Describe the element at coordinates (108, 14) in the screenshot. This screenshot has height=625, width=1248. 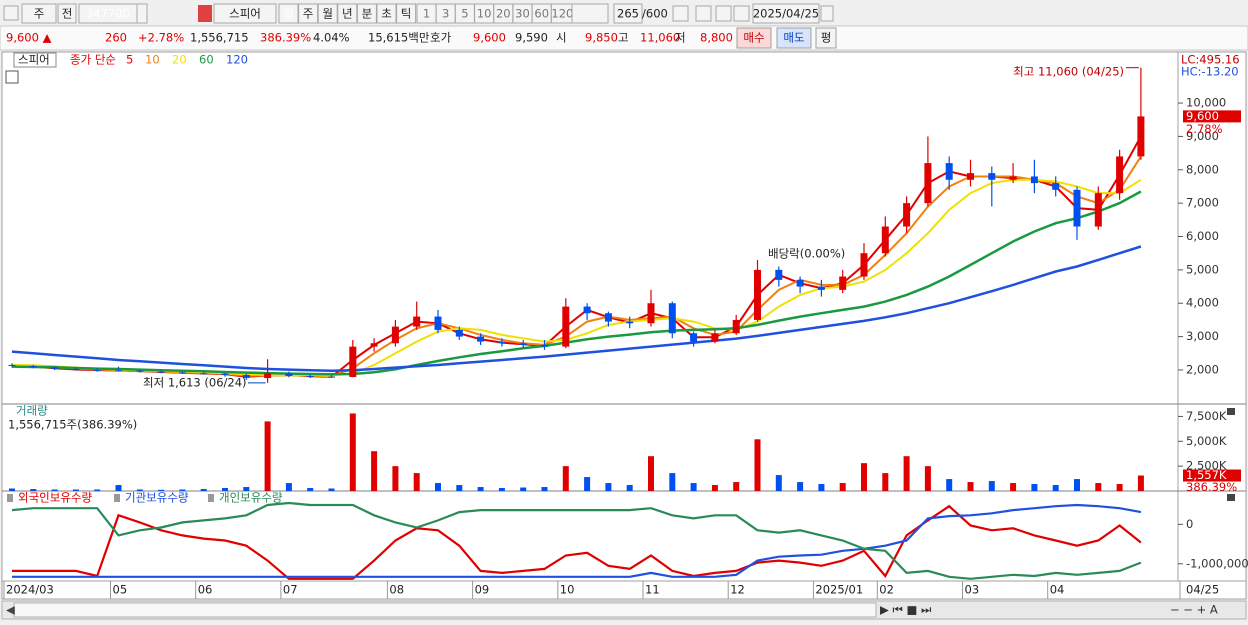
I see `button-label: 347700` at that location.